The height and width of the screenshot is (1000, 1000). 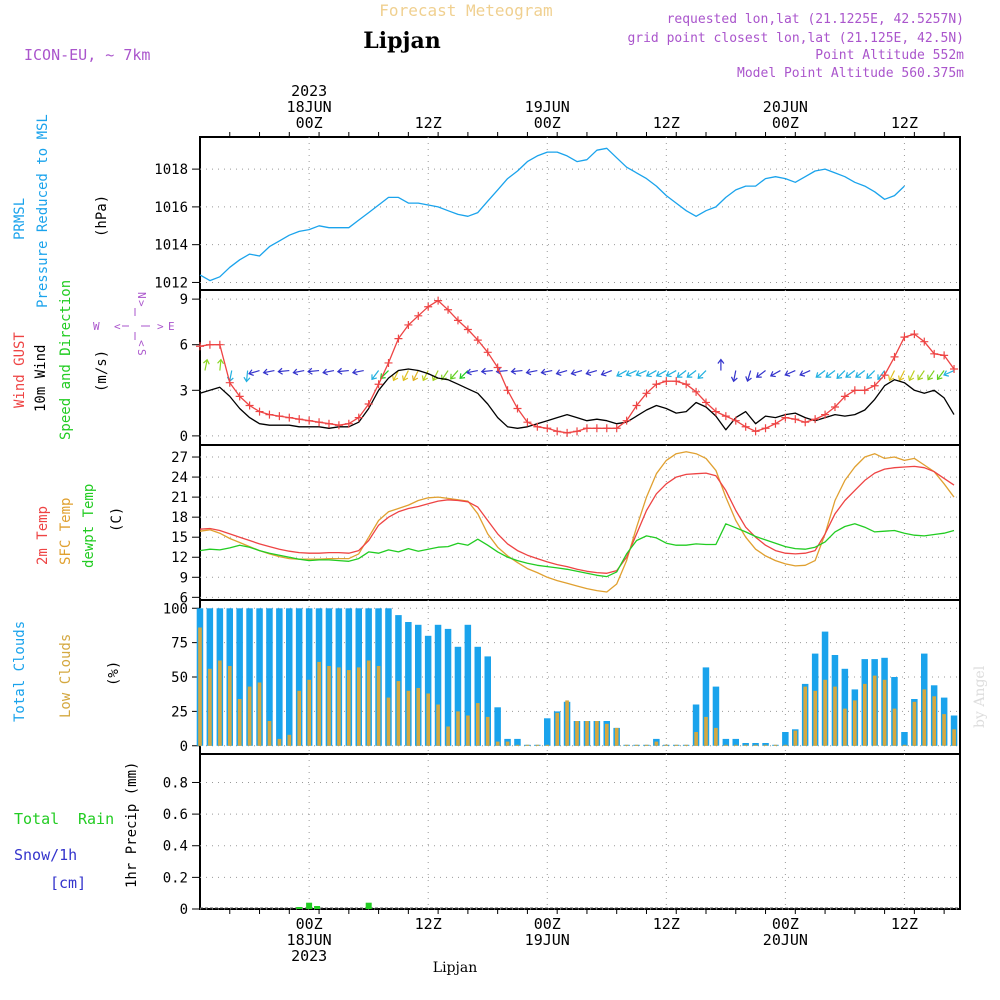 What do you see at coordinates (175, 878) in the screenshot?
I see `ytick-label-precip: 0.2` at bounding box center [175, 878].